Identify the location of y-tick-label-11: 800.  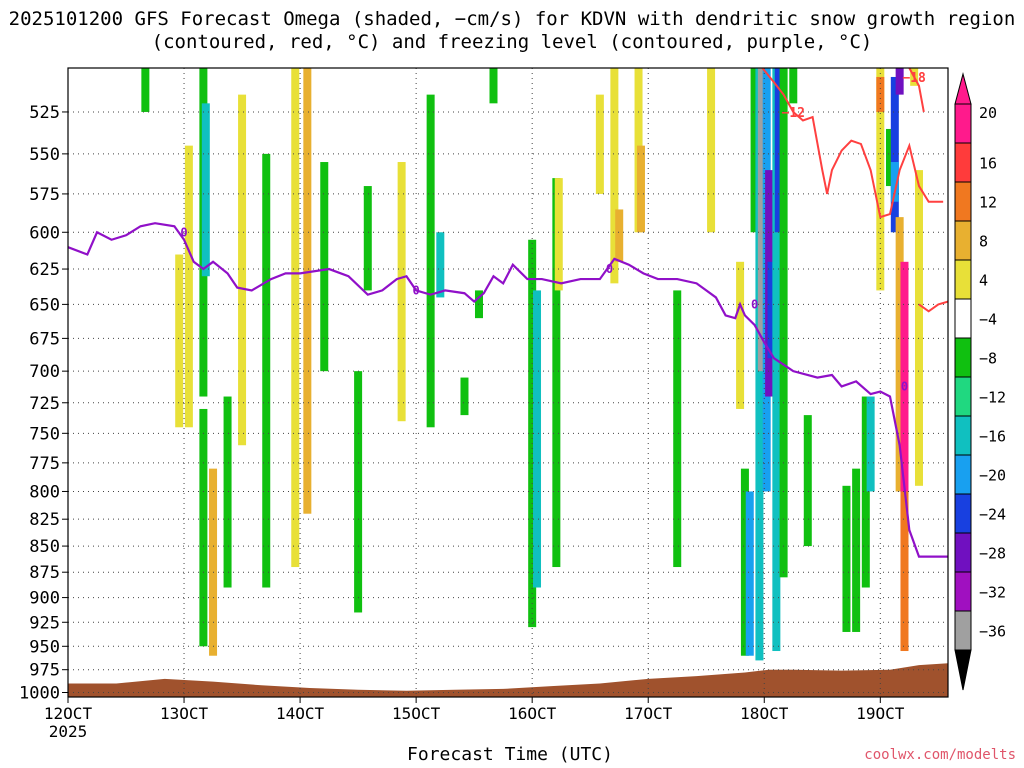
(44, 492).